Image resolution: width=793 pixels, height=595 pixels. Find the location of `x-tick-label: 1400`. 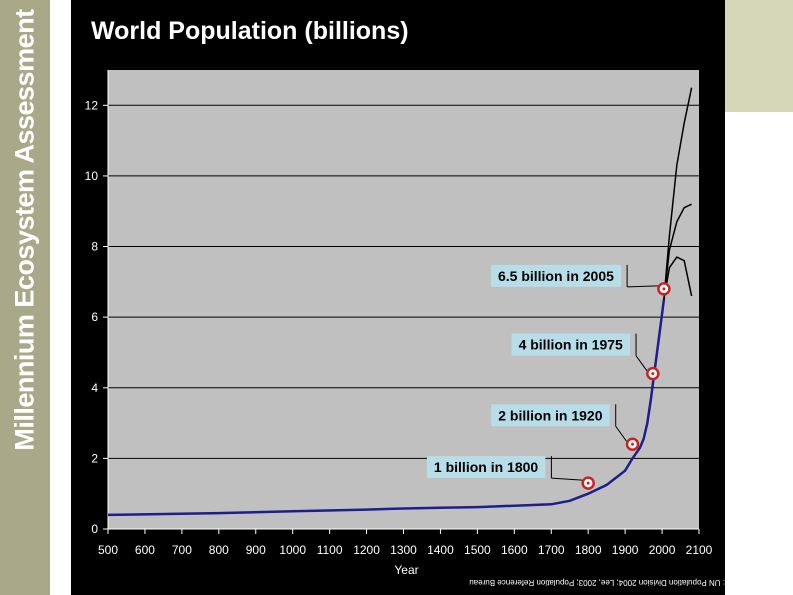

x-tick-label: 1400 is located at coordinates (440, 550).